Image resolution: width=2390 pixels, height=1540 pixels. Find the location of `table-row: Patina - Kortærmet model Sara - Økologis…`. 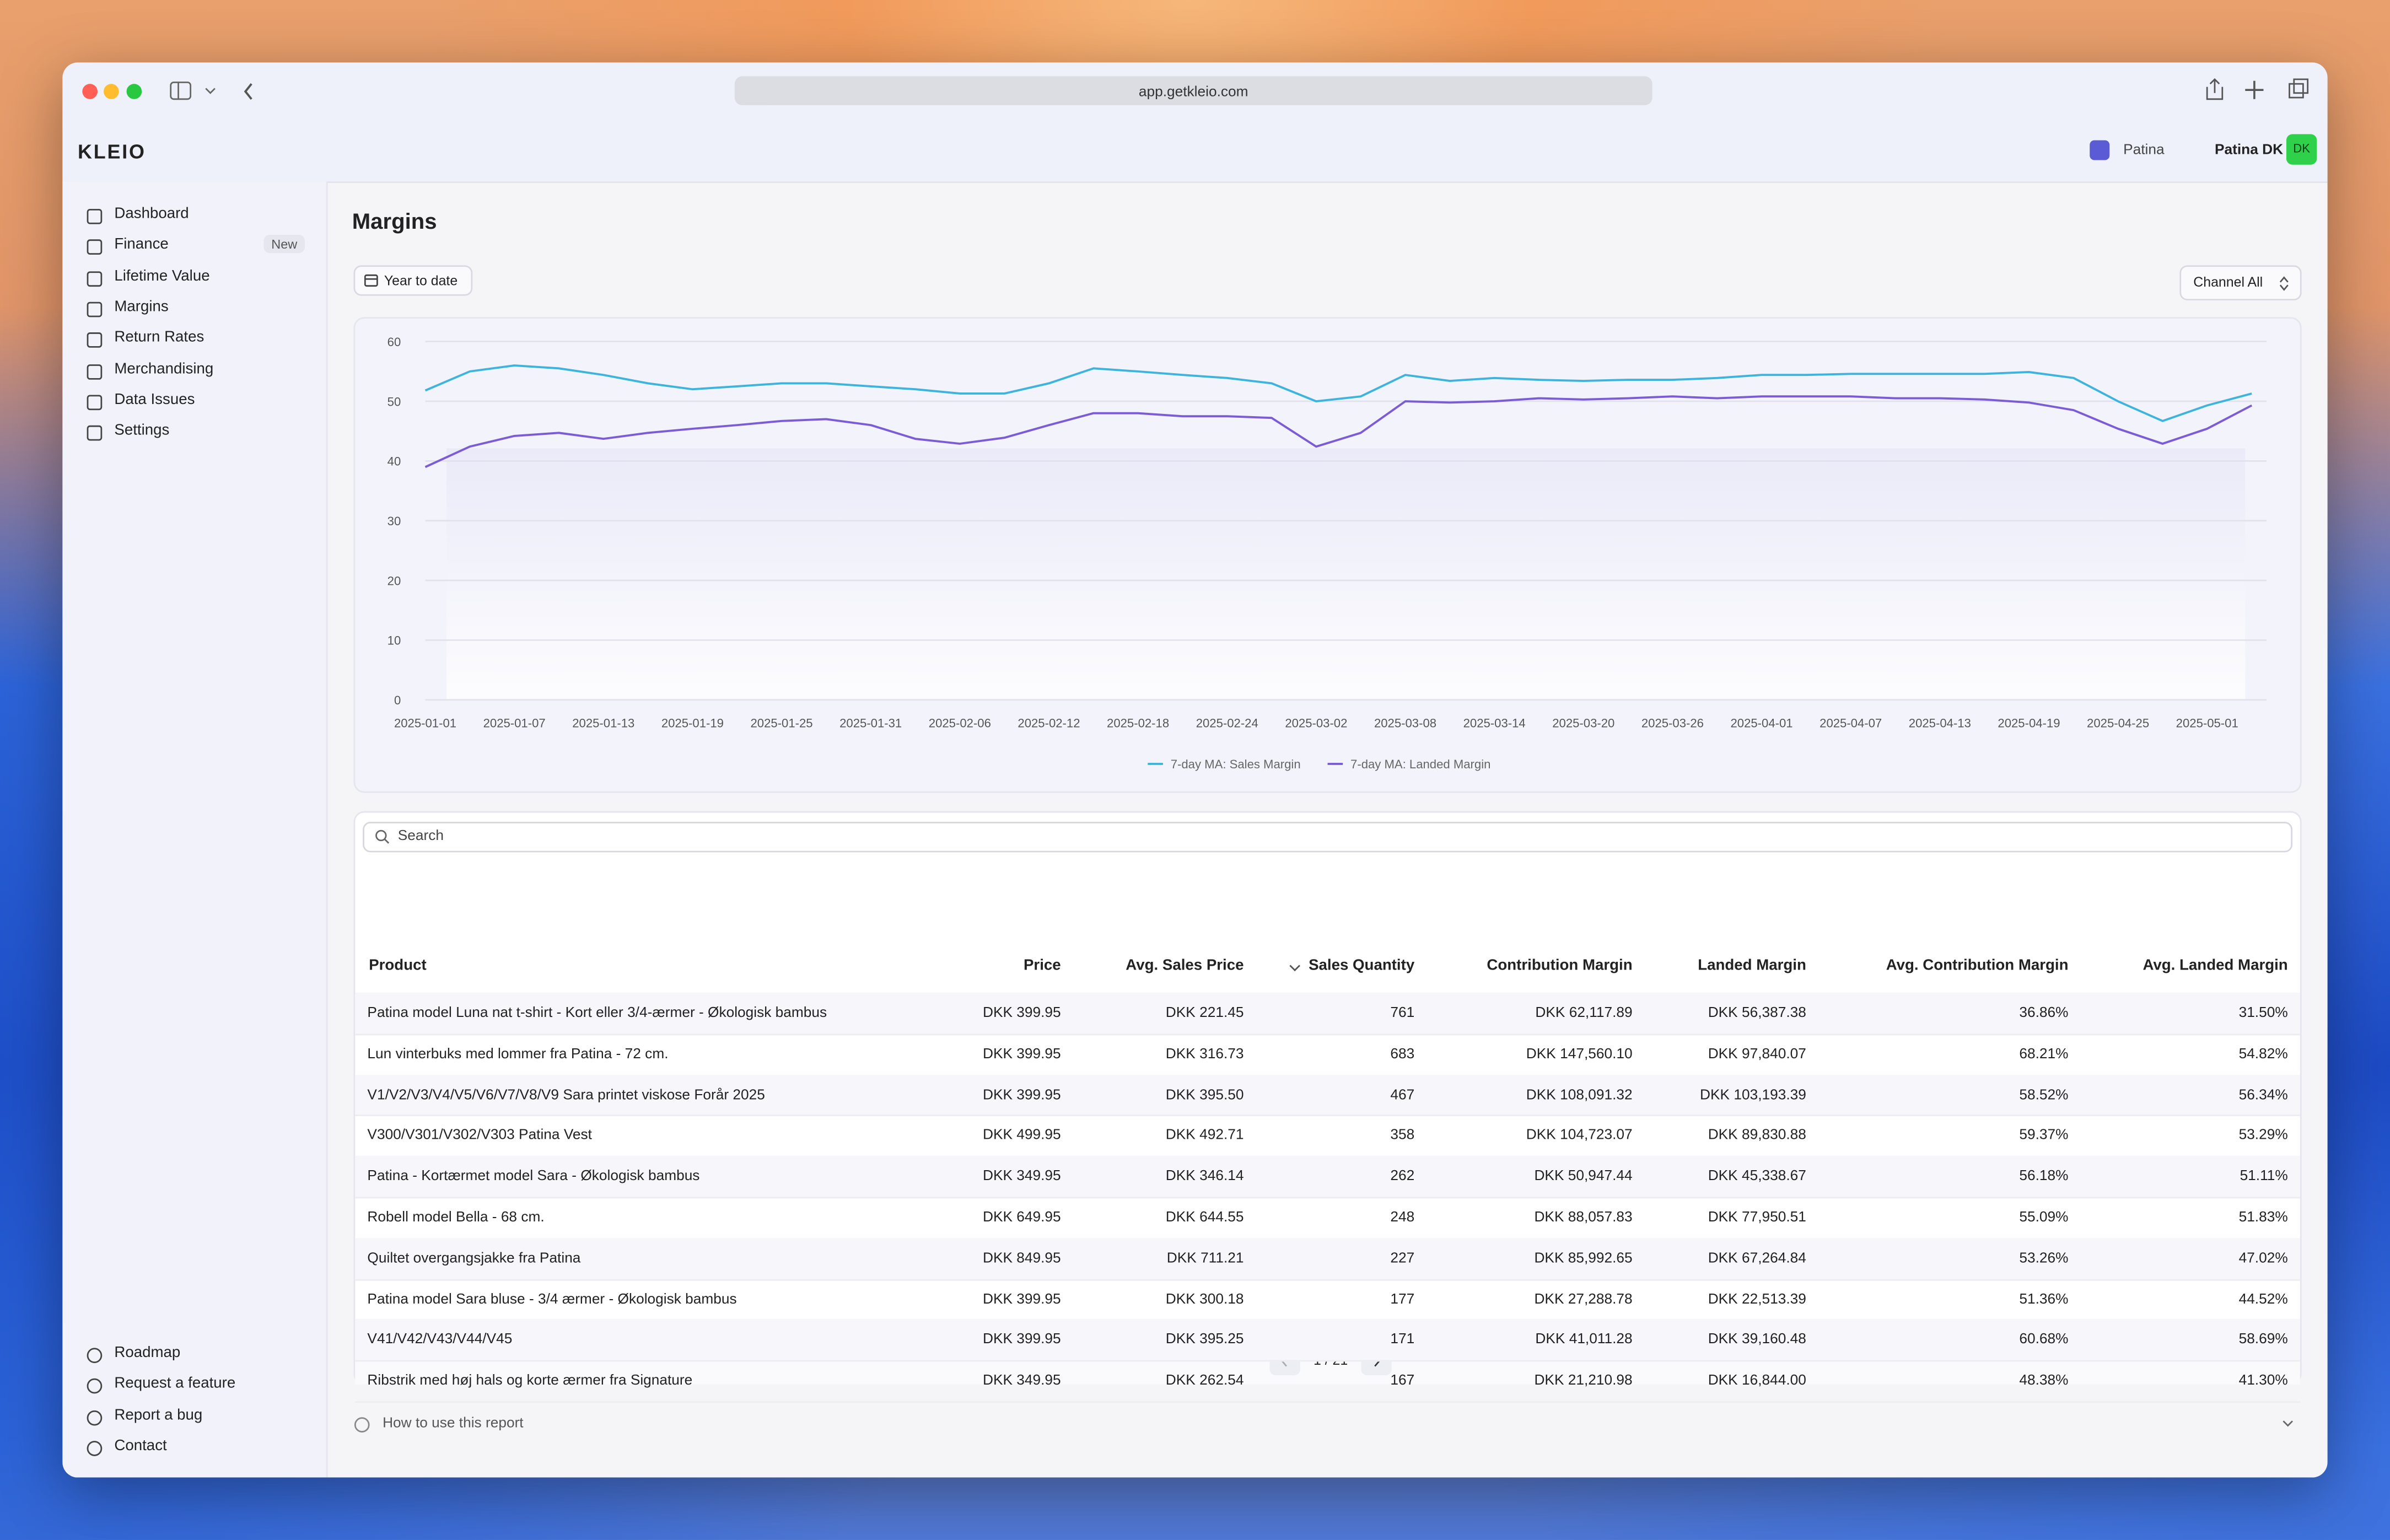

table-row: Patina - Kortærmet model Sara - Økologis… is located at coordinates (1327, 1177).